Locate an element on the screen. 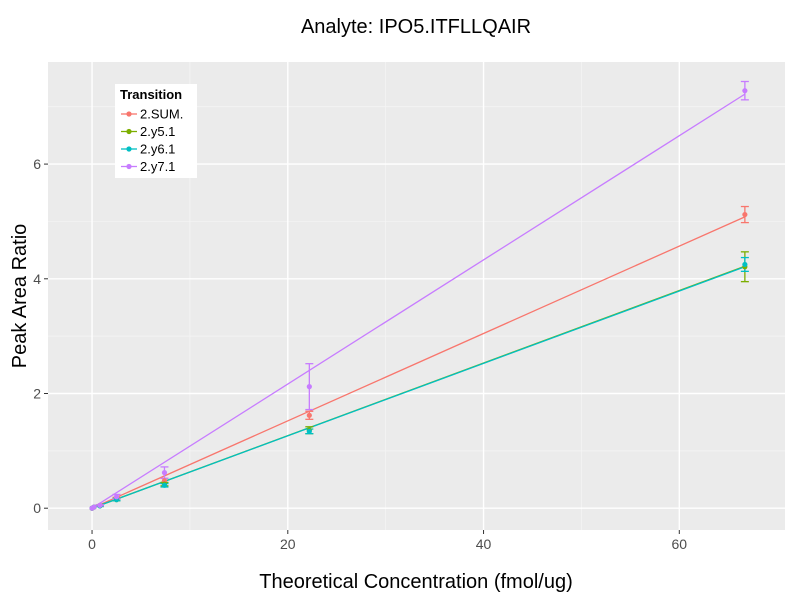 The image size is (800, 600). y-tick-label: 4 is located at coordinates (37, 279).